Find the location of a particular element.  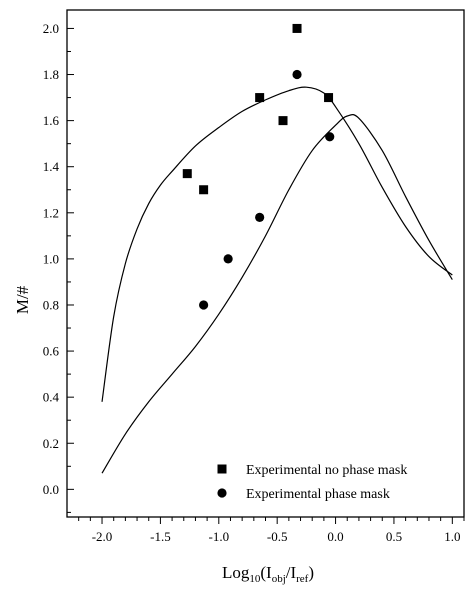

x-label-open: (I is located at coordinates (266, 572).